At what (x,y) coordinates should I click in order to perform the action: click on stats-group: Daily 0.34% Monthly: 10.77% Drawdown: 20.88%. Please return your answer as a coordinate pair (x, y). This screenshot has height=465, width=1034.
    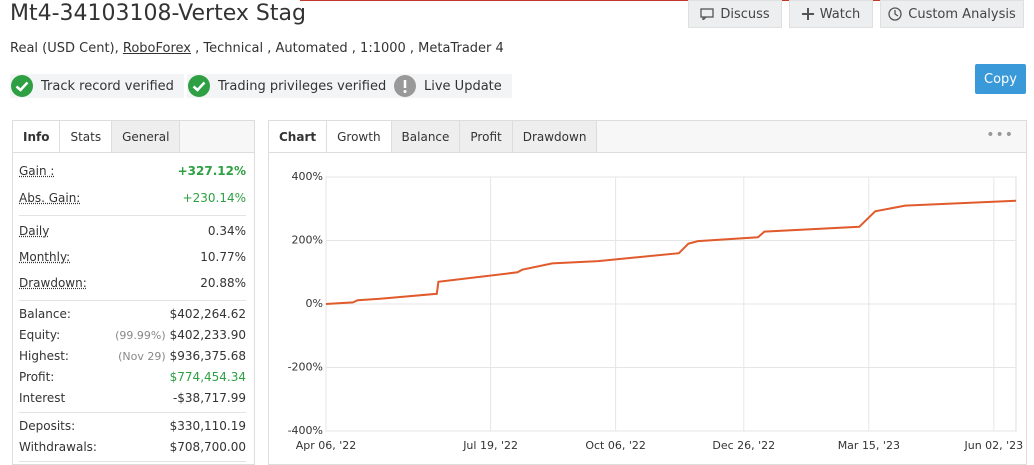
    Looking at the image, I should click on (132, 258).